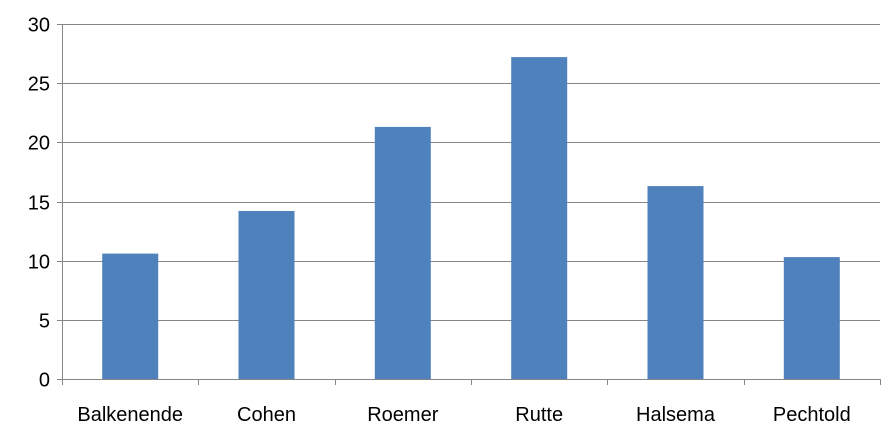  What do you see at coordinates (39, 263) in the screenshot?
I see `y-tick-label: 10` at bounding box center [39, 263].